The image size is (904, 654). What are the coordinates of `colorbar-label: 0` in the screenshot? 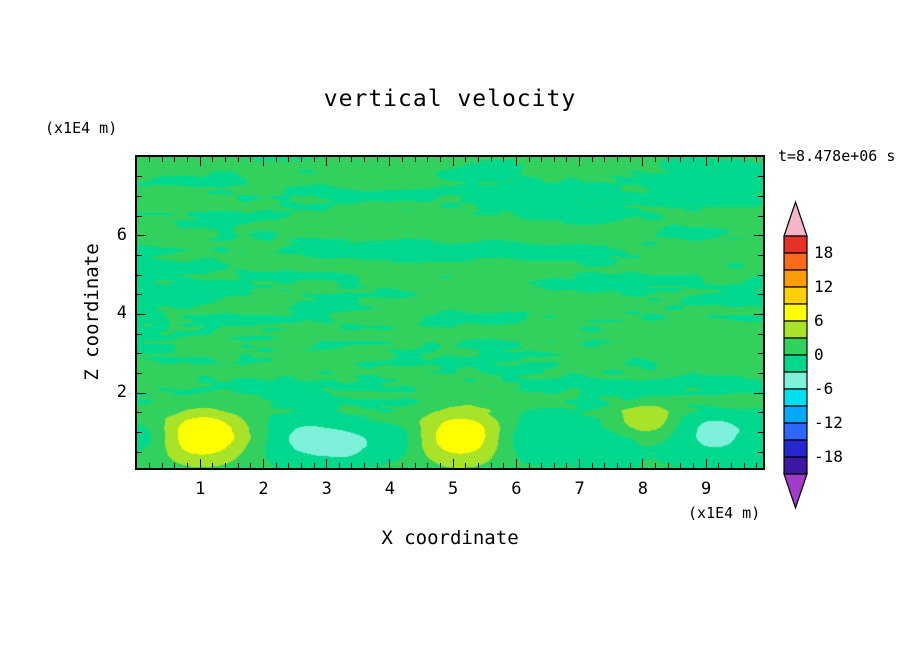 It's located at (819, 354).